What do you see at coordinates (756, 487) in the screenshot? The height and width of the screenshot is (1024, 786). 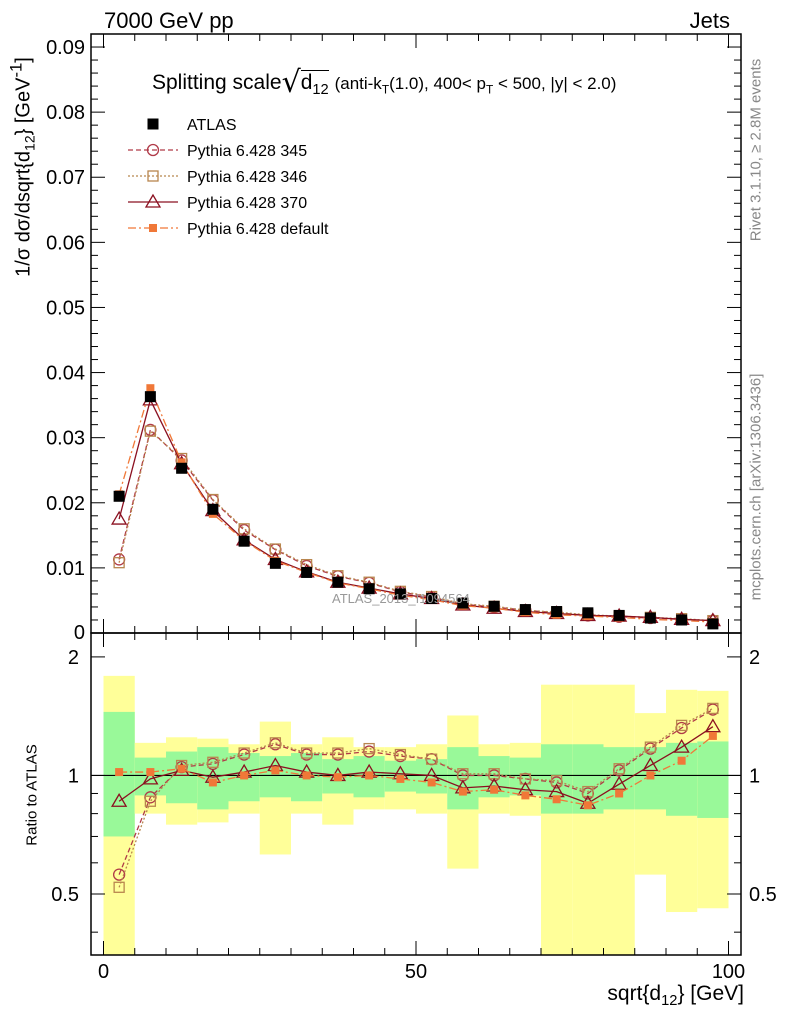 I see `mcplots-source-note: mcplots.cern.ch [arXiv:1306.3436]` at bounding box center [756, 487].